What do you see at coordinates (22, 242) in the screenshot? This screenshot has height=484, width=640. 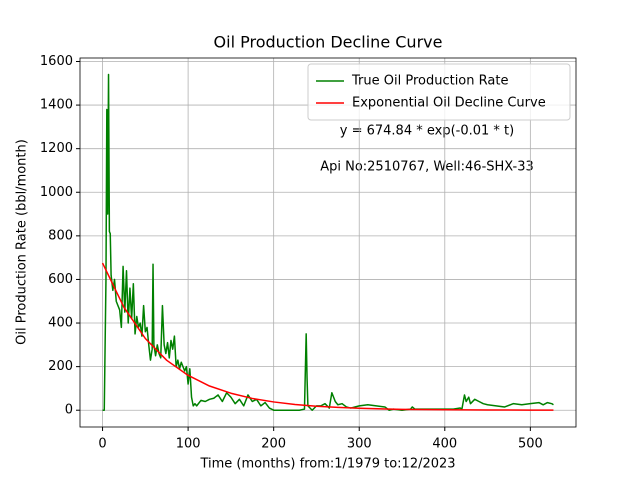 I see `y-axis-label: Oil Production Rate (bbl/month)` at bounding box center [22, 242].